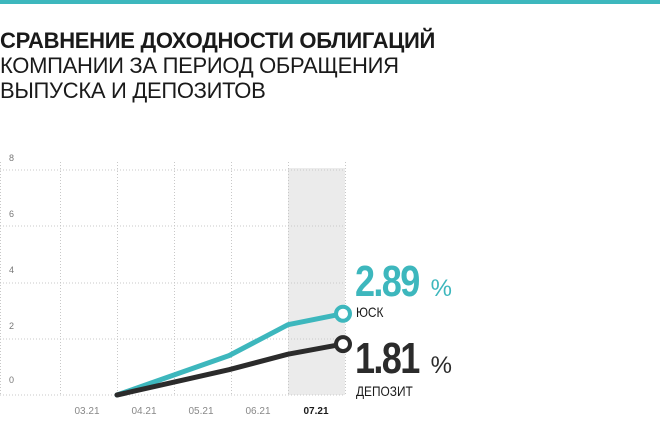 The image size is (660, 440). I want to click on y-tick-label: 2, so click(11, 326).